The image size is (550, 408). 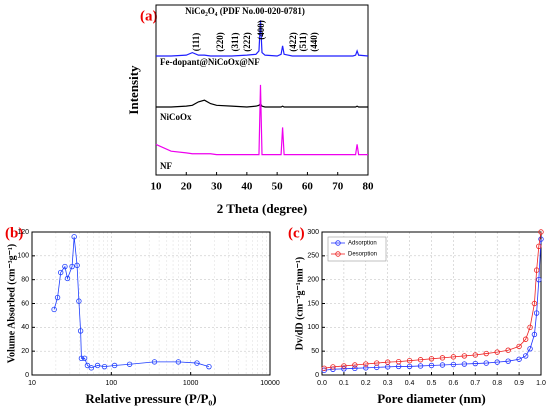 I want to click on y-axis-label: Dv/dD (cm⁻³g⁻¹nm⁻¹), so click(x=299, y=303).